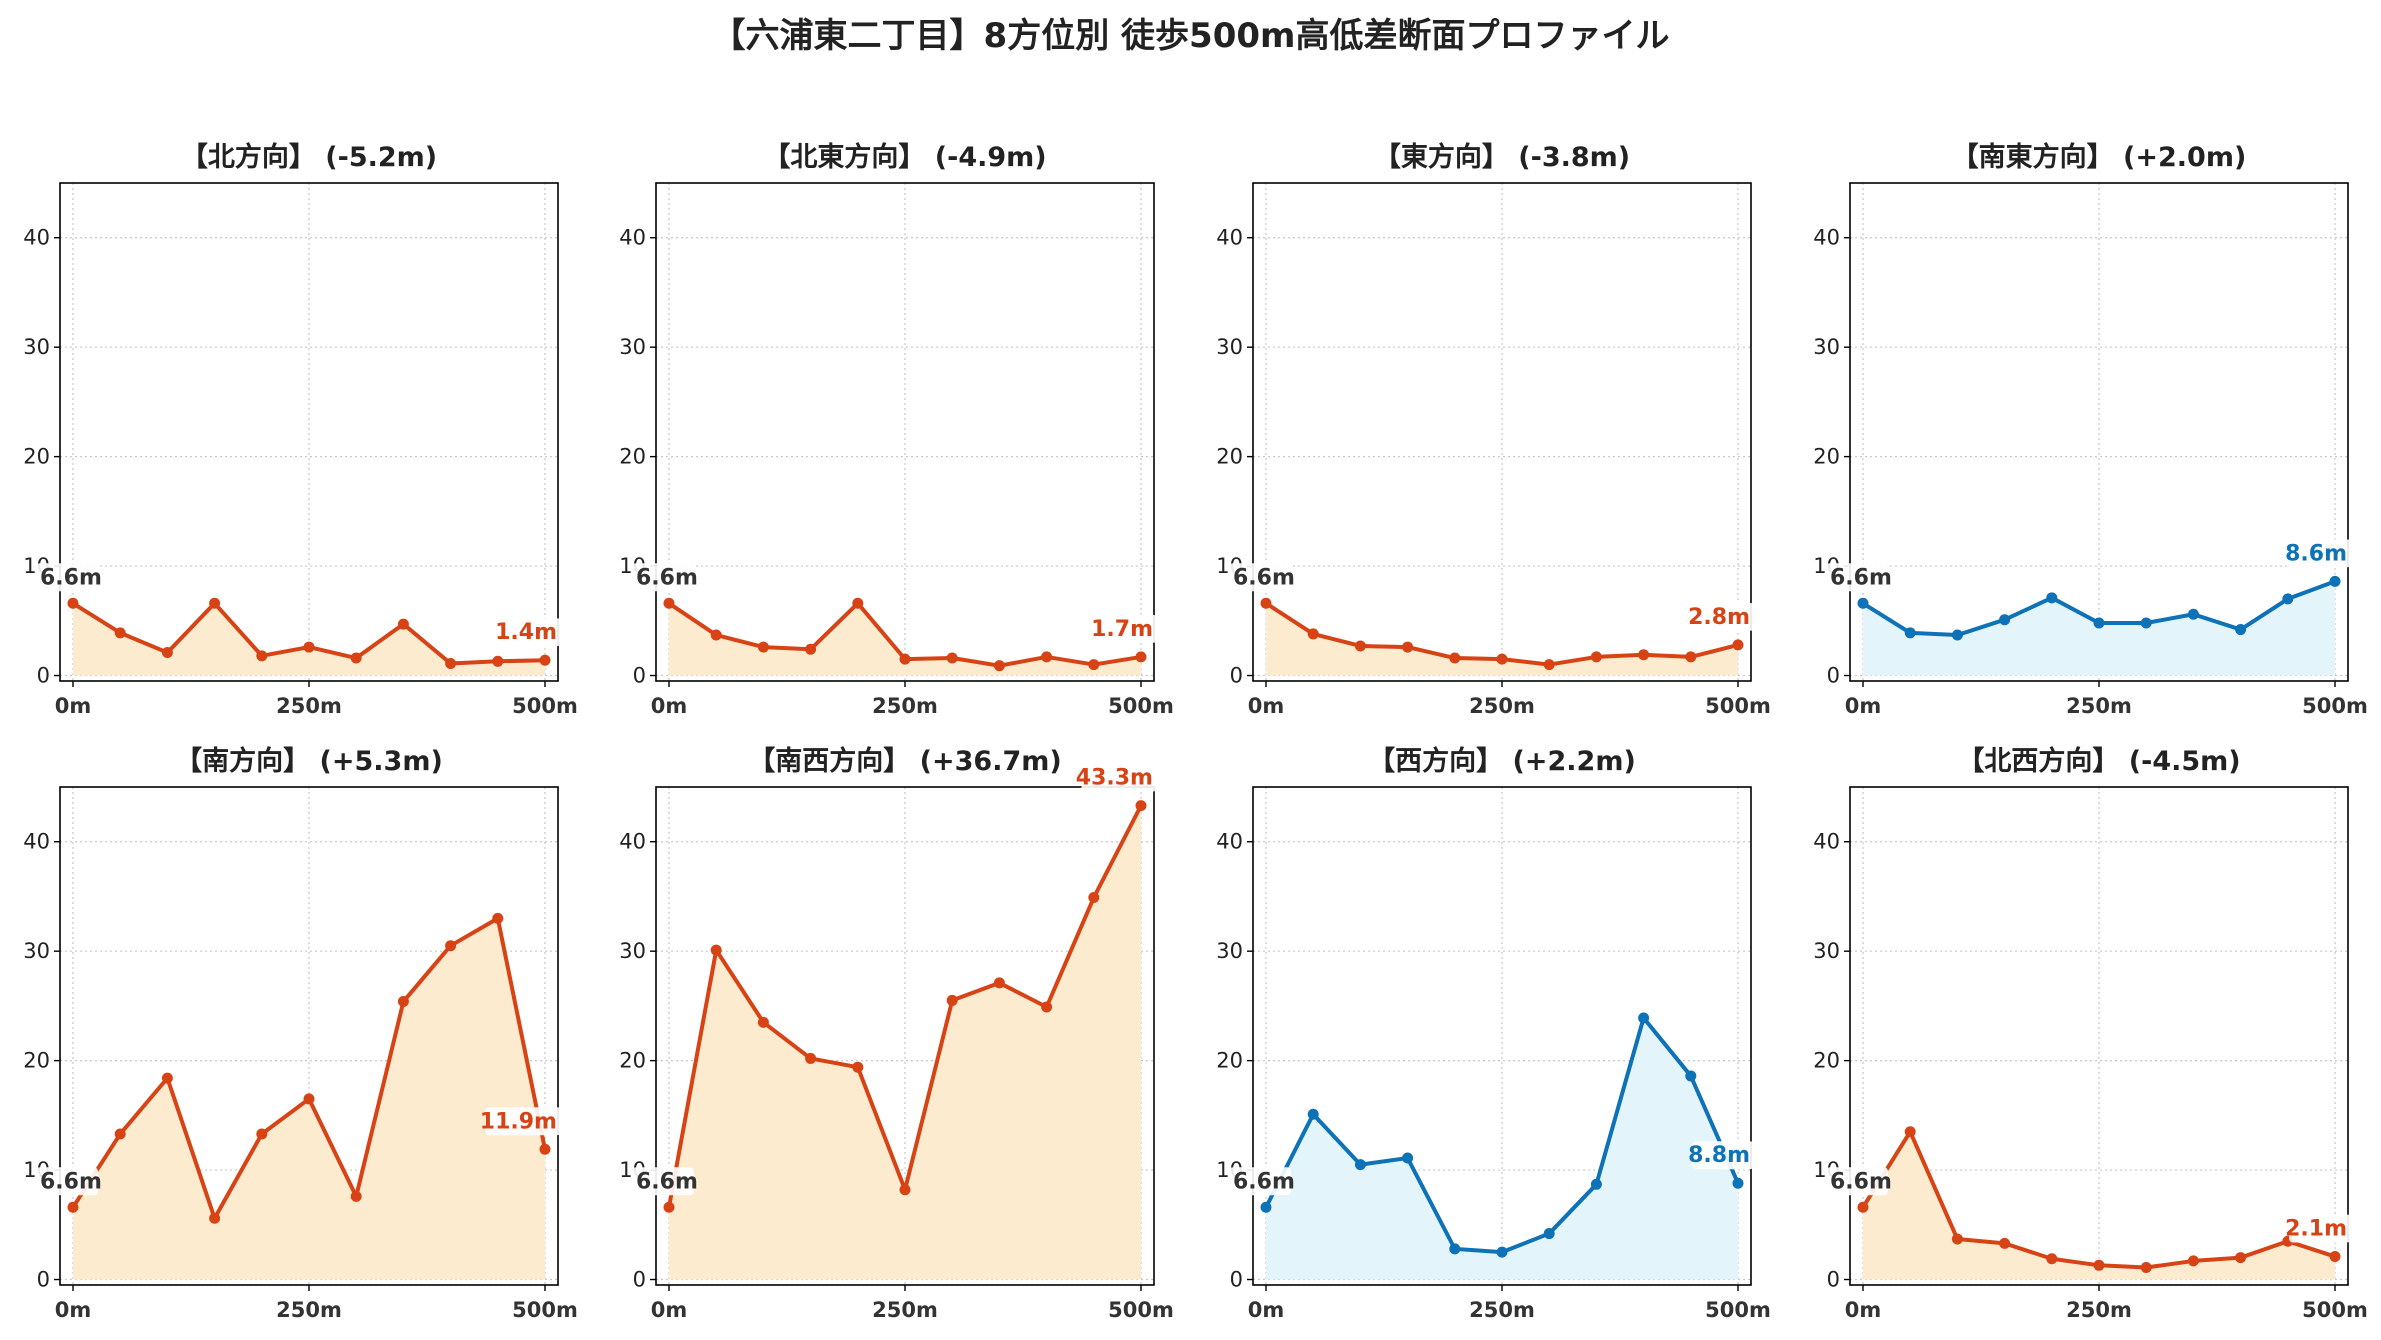 Image resolution: width=2381 pixels, height=1340 pixels. I want to click on axes-frame, so click(309, 432).